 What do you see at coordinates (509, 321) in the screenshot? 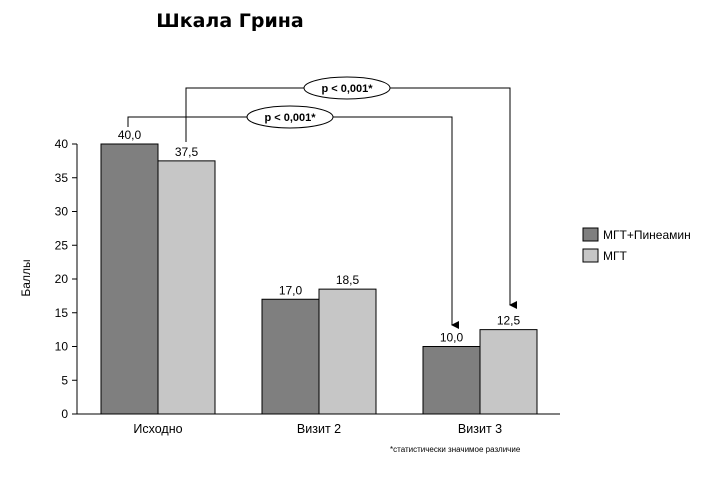
I see `data-label: 12,5` at bounding box center [509, 321].